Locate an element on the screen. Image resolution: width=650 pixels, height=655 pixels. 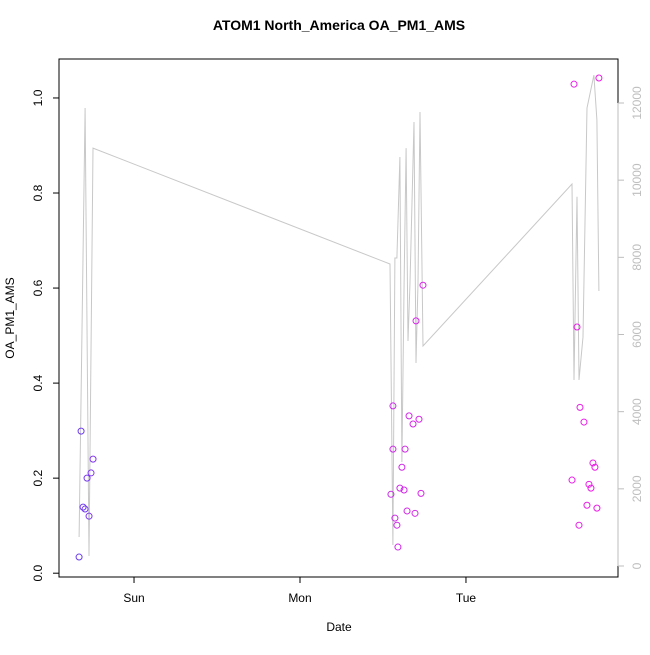
y2-tick-label: 8000 is located at coordinates (637, 257).